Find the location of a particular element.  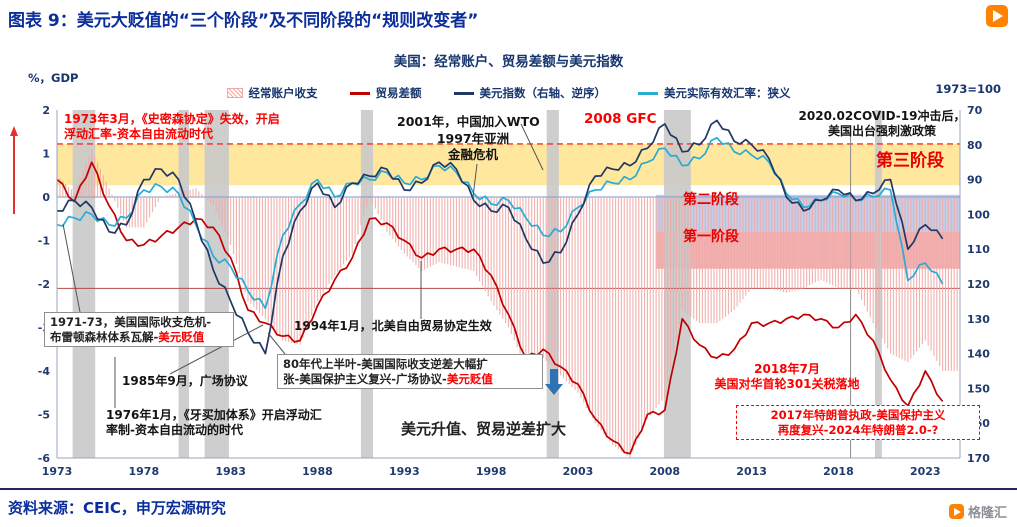

svg-text: 1 is located at coordinates (46, 154).